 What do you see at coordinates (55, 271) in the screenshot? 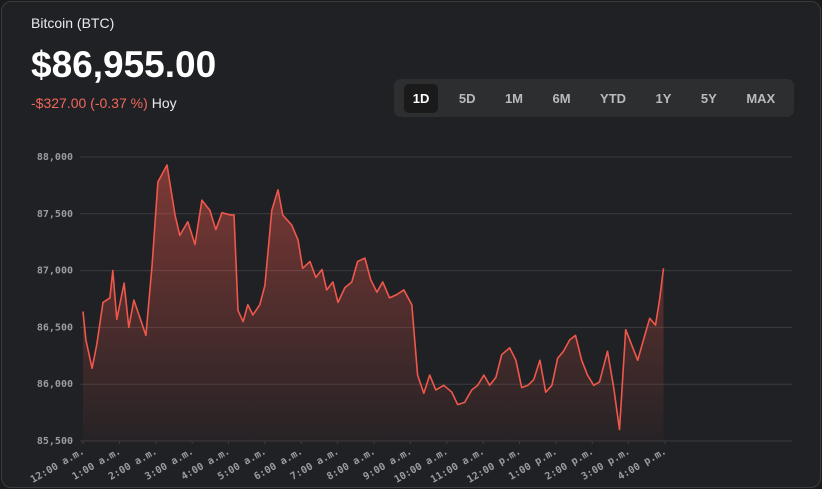
I see `y-tick-label: 87,000` at bounding box center [55, 271].